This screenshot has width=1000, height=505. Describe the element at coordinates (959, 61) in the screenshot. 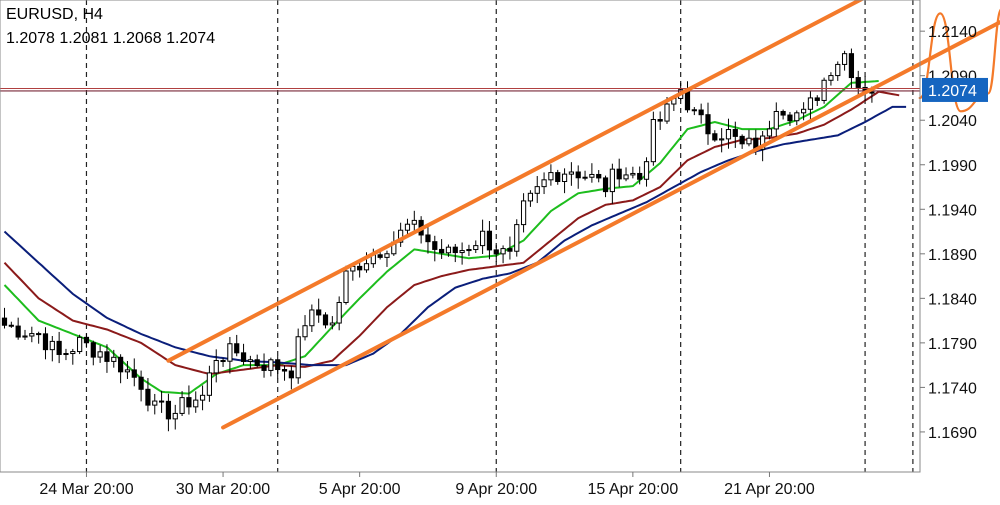

I see `forecast-path` at that location.